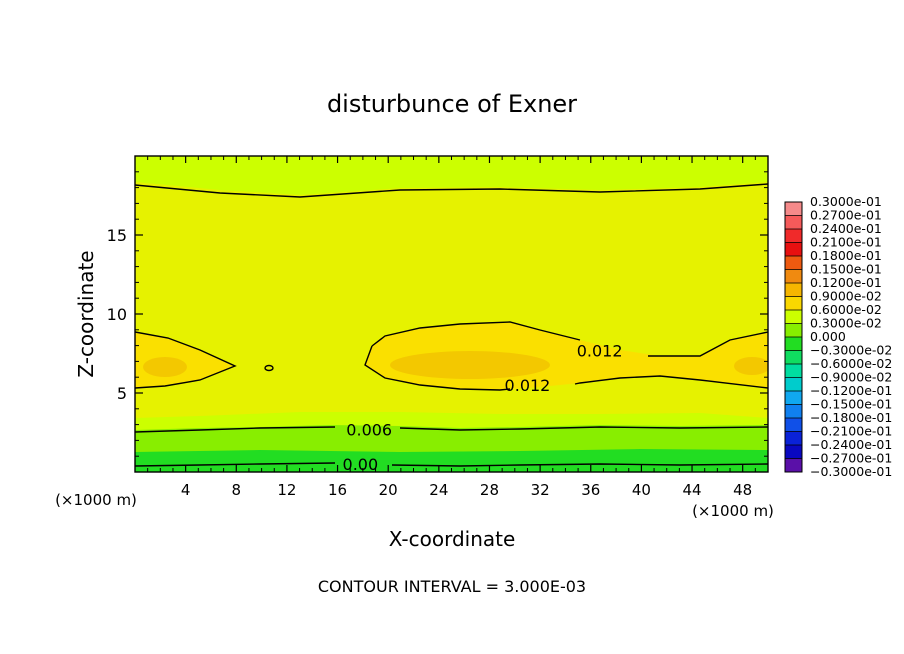 This screenshot has width=904, height=654. Describe the element at coordinates (846, 255) in the screenshot. I see `colorbar-label: 0.1800e-01` at that location.